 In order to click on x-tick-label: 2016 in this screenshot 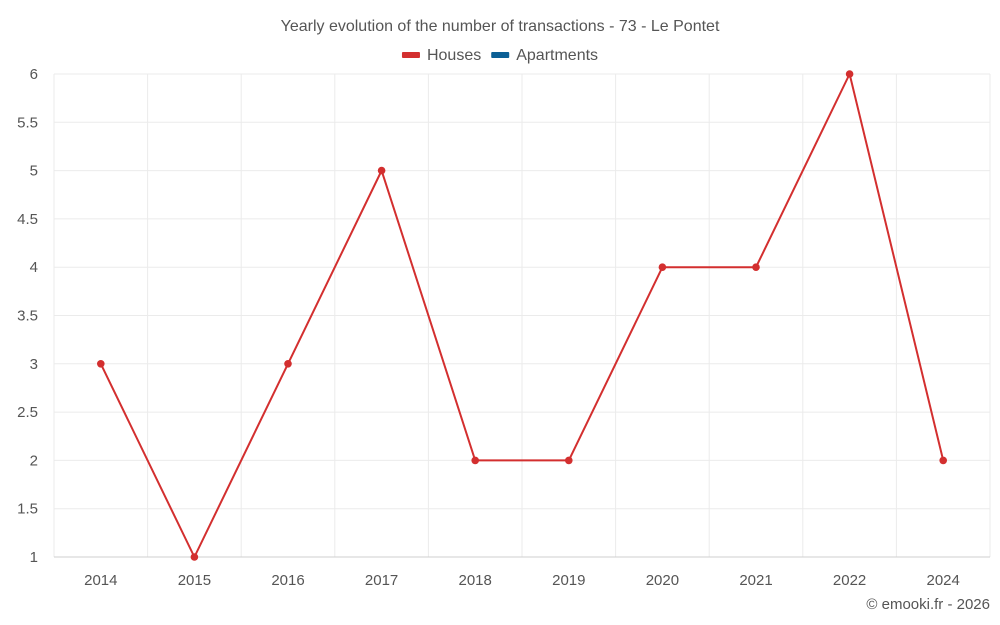, I will do `click(287, 580)`.